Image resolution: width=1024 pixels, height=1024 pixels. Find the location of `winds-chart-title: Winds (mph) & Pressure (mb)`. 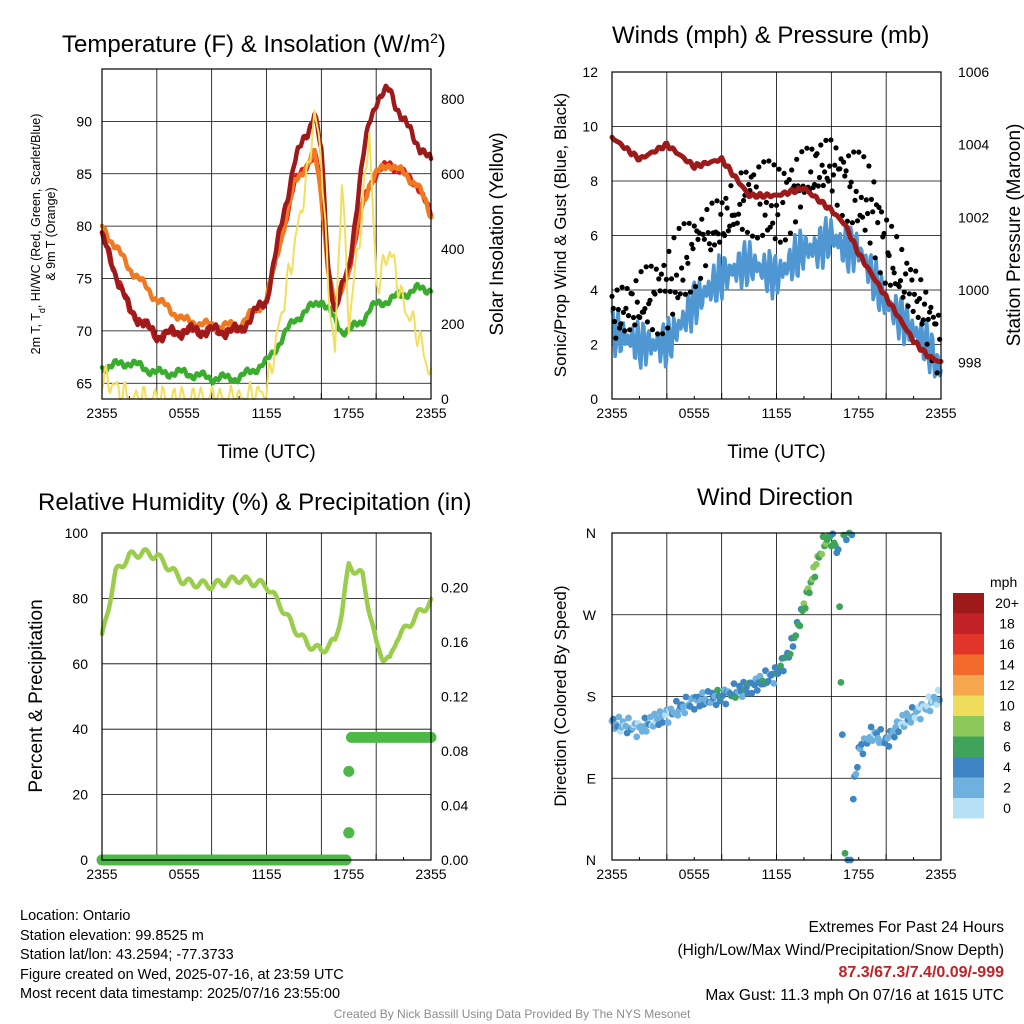

winds-chart-title: Winds (mph) & Pressure (mb) is located at coordinates (771, 35).